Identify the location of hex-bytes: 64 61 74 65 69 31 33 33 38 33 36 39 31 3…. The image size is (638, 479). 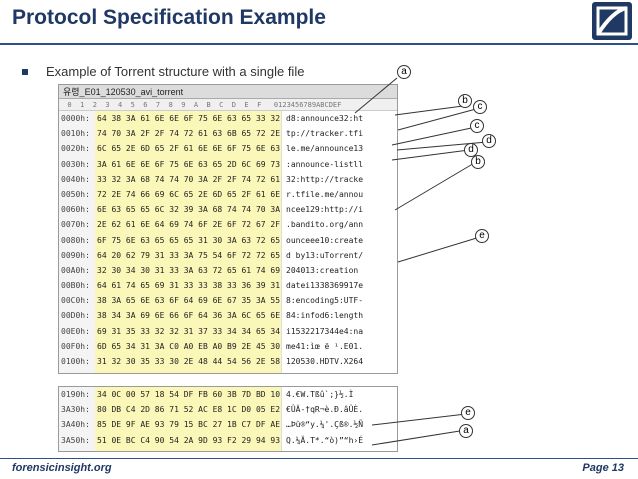
(188, 286).